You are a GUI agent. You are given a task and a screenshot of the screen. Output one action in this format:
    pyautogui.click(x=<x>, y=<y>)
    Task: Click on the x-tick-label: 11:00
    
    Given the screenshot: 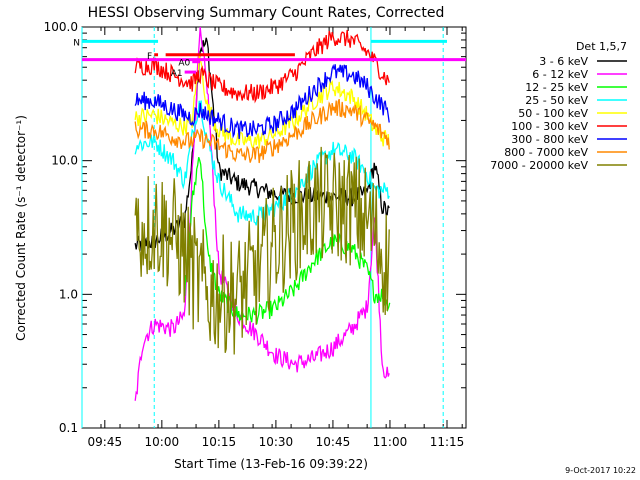 What is the action you would take?
    pyautogui.click(x=390, y=442)
    